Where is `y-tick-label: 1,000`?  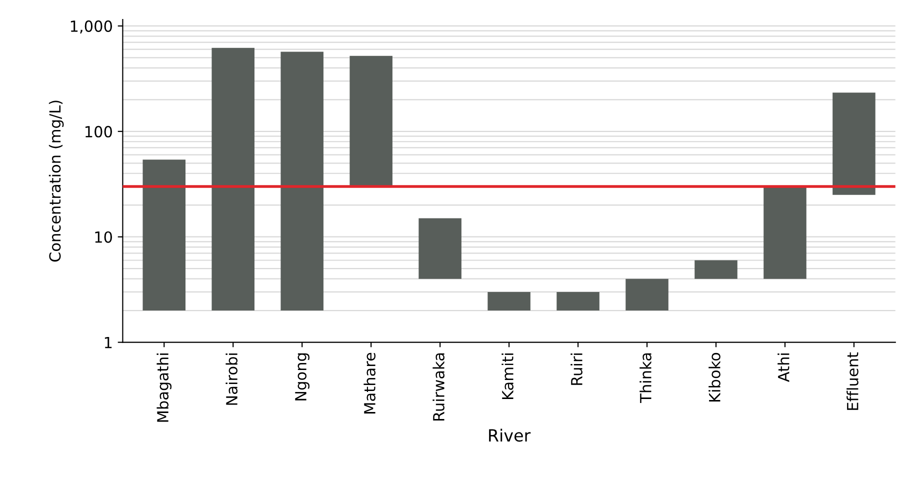
y-tick-label: 1,000 is located at coordinates (91, 27).